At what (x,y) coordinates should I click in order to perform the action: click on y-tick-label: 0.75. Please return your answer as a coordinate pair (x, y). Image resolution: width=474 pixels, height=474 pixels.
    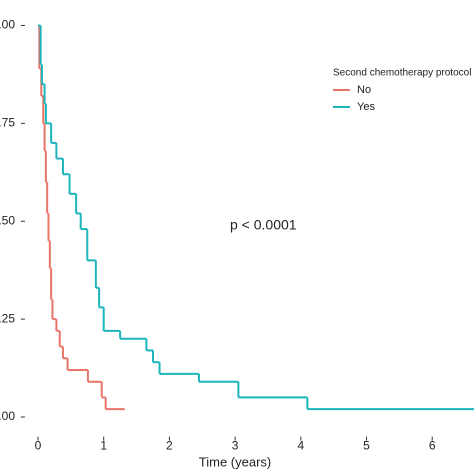
    Looking at the image, I should click on (7, 123).